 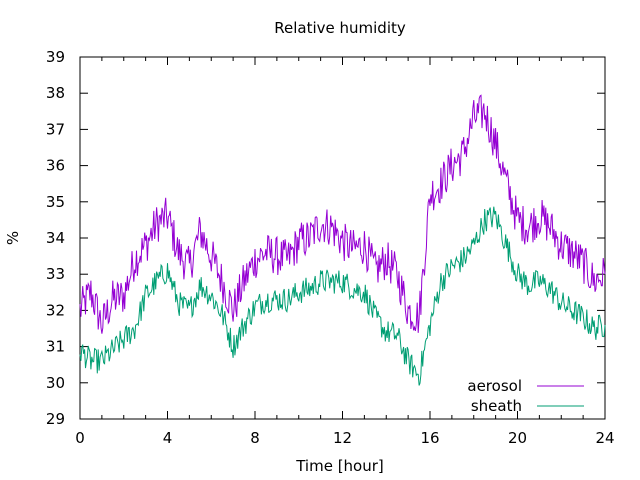 I want to click on y-tick-label: 37, so click(x=55, y=129).